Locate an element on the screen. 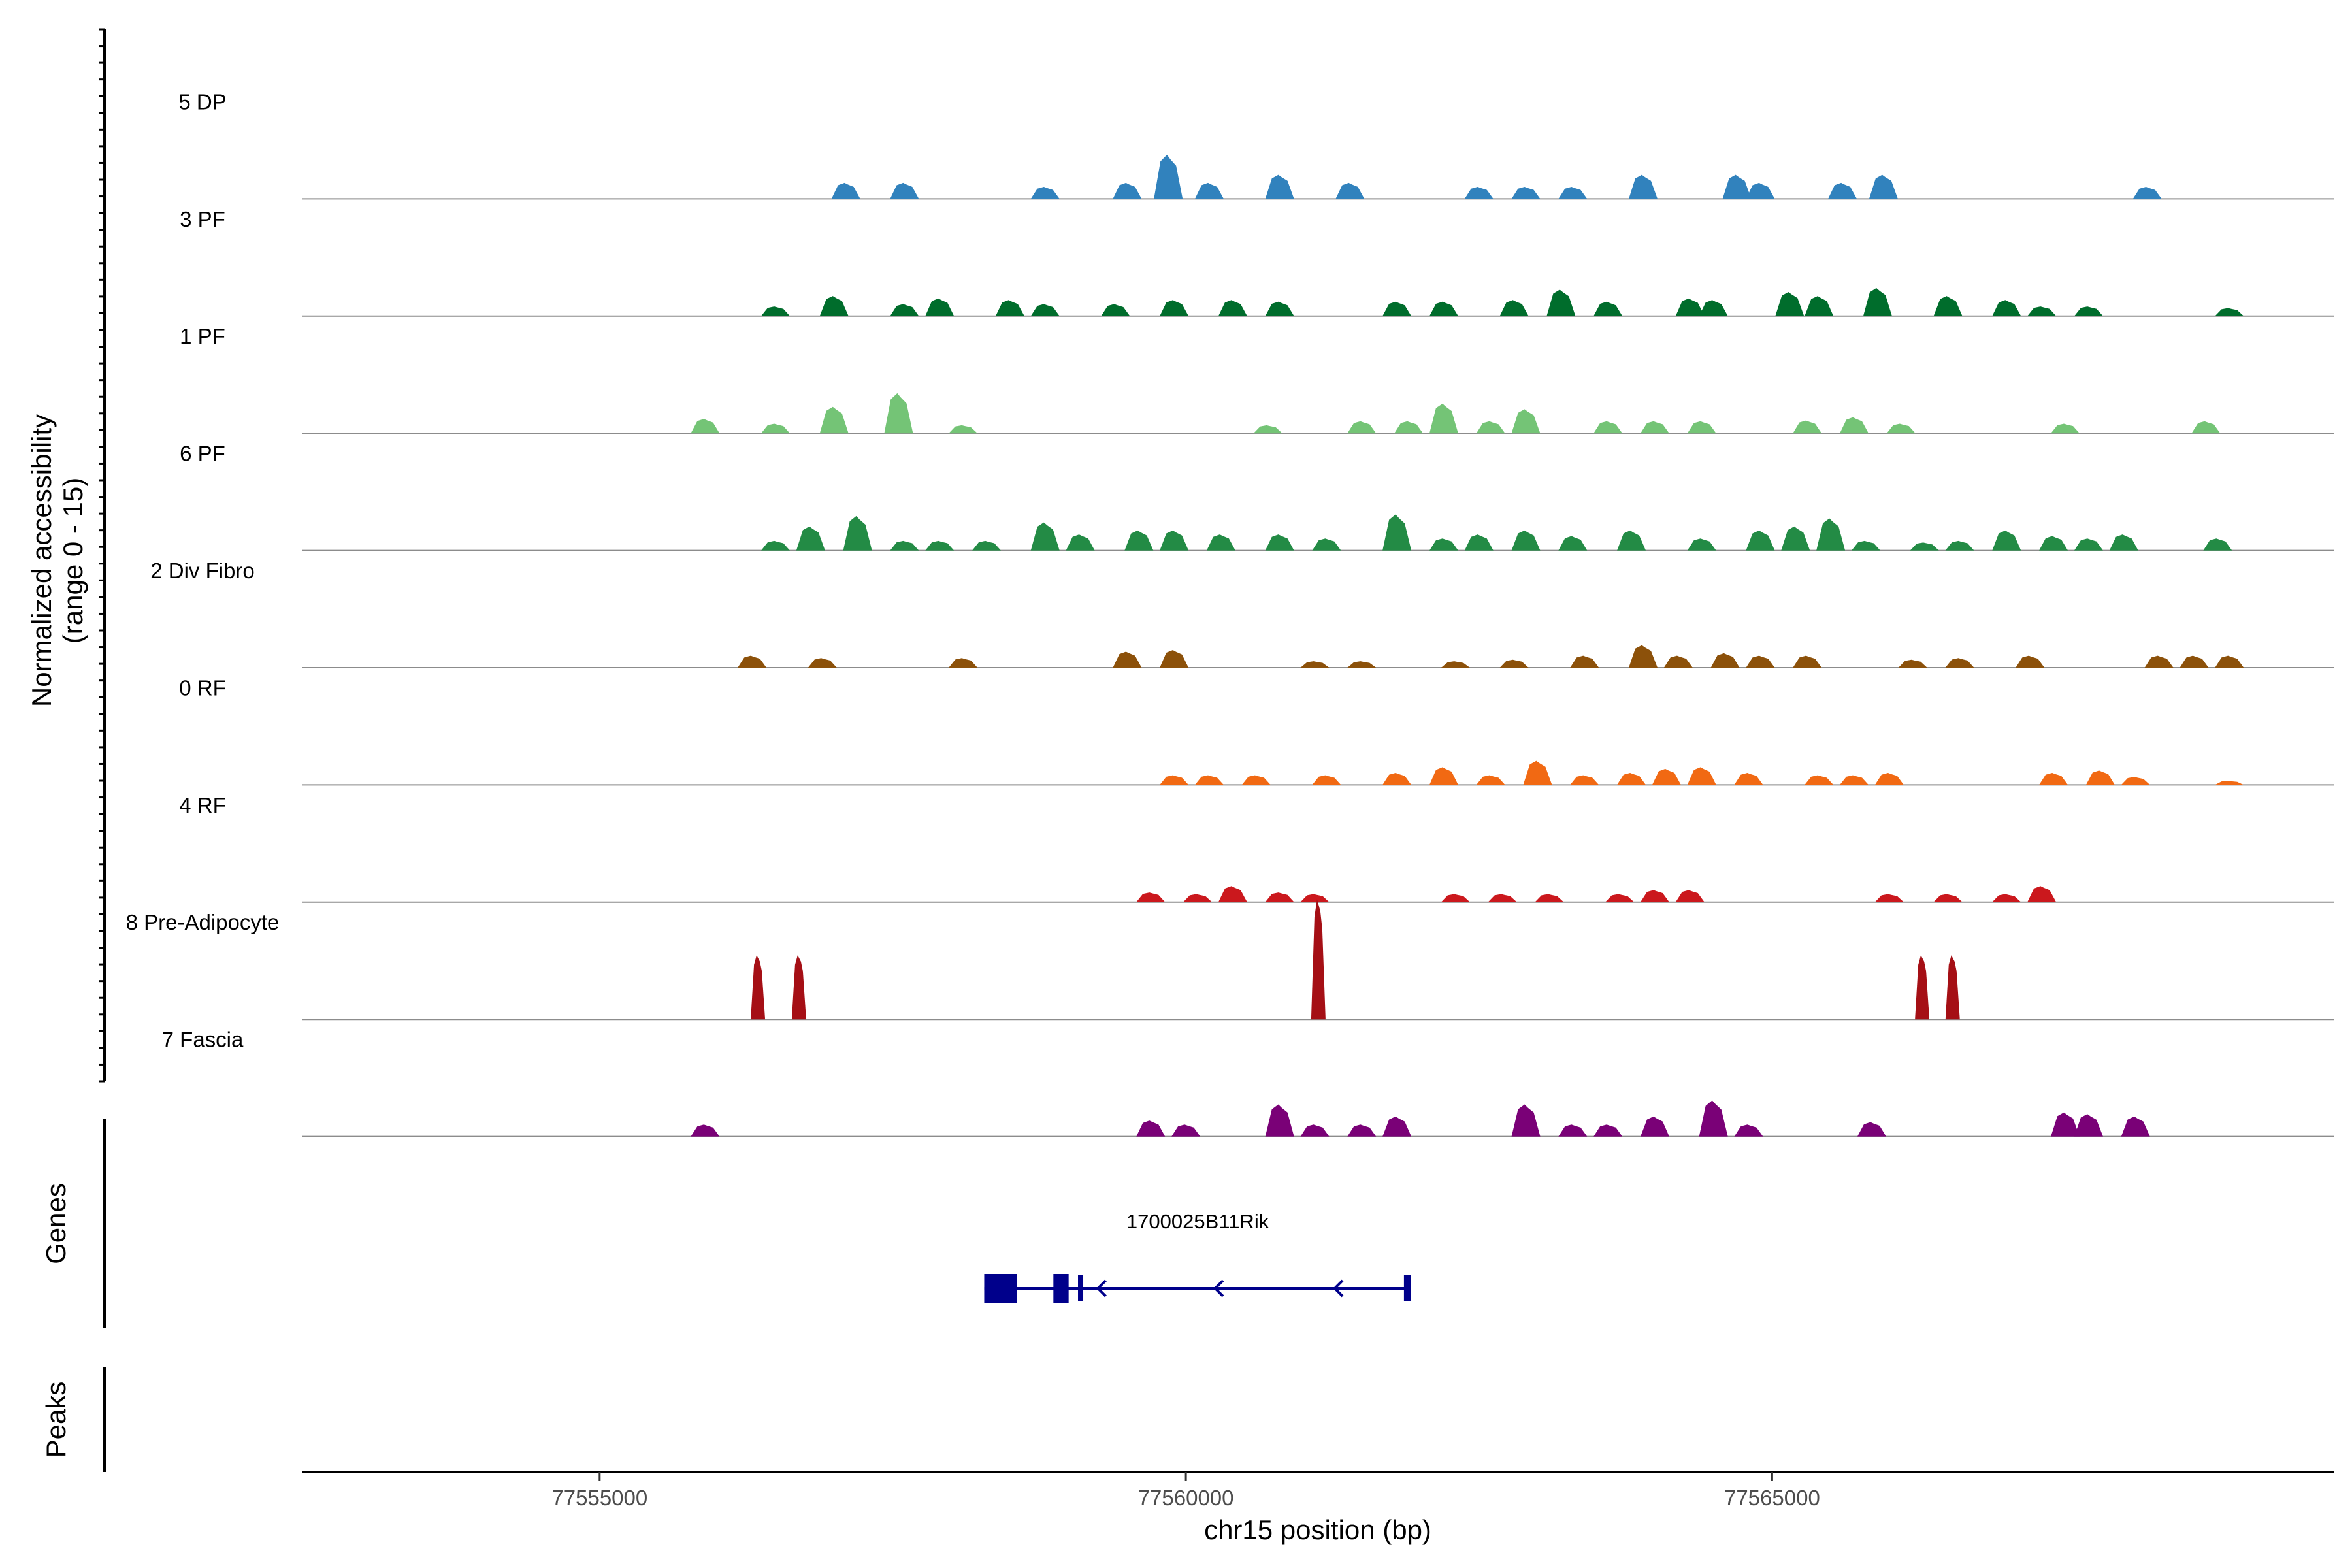 Image resolution: width=2352 pixels, height=1568 pixels. gene-name: 1700025B11Rik is located at coordinates (1197, 1221).